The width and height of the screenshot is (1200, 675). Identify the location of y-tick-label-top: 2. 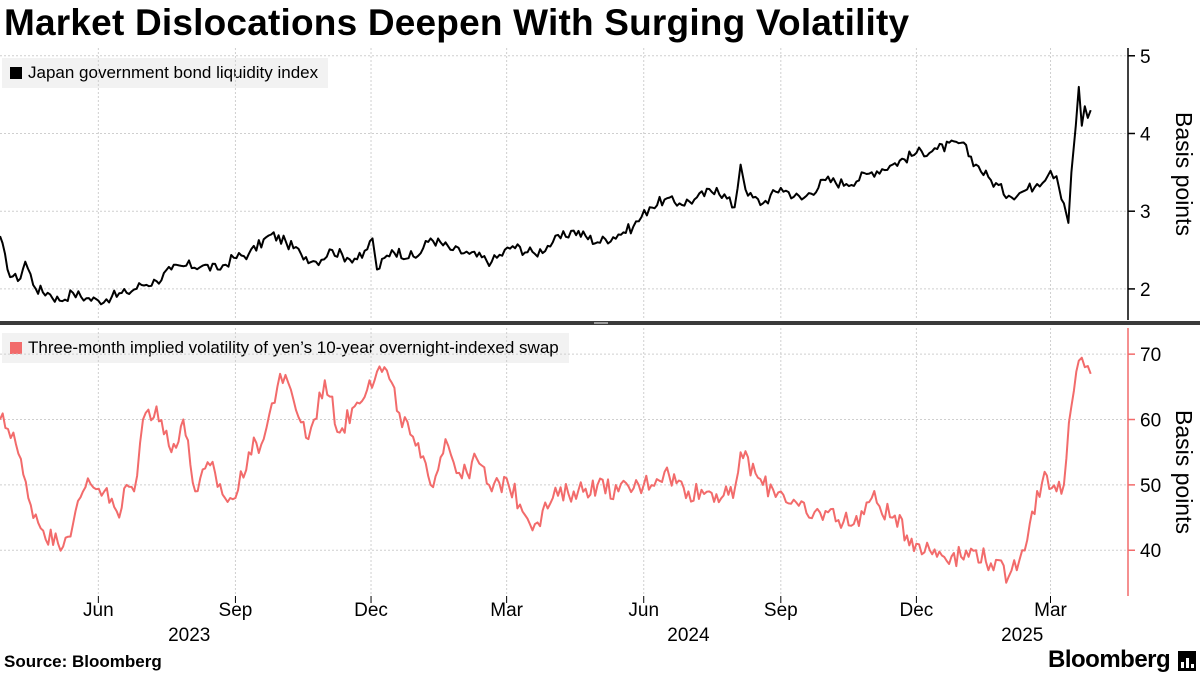
(1145, 290).